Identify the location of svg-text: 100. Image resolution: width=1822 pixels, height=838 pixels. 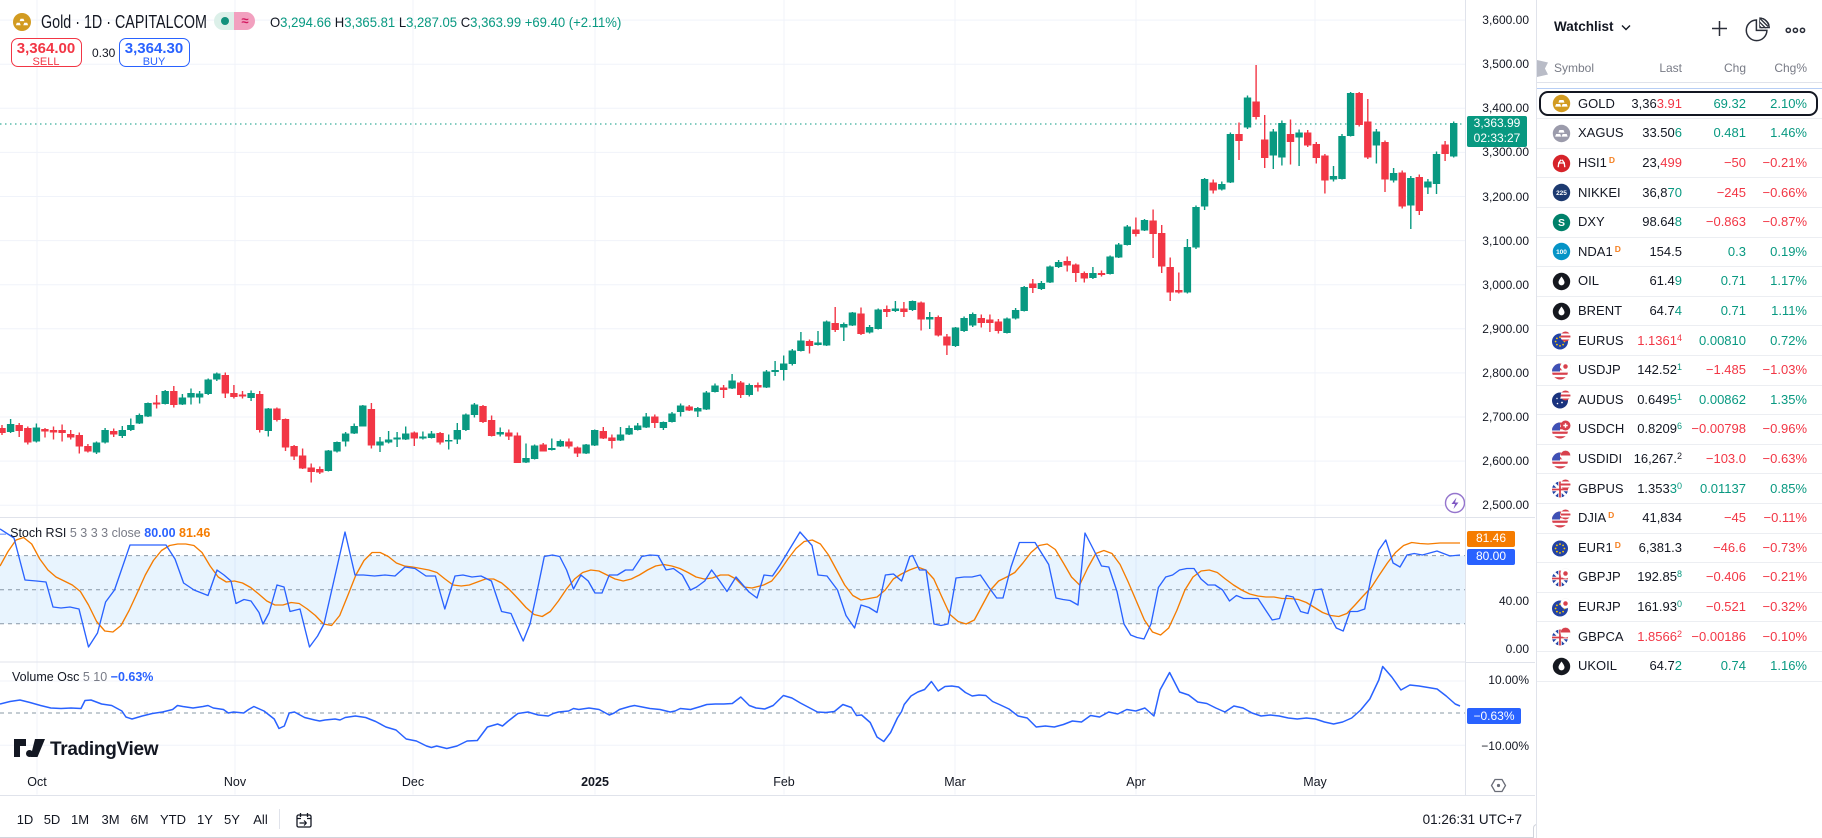
(1561, 252).